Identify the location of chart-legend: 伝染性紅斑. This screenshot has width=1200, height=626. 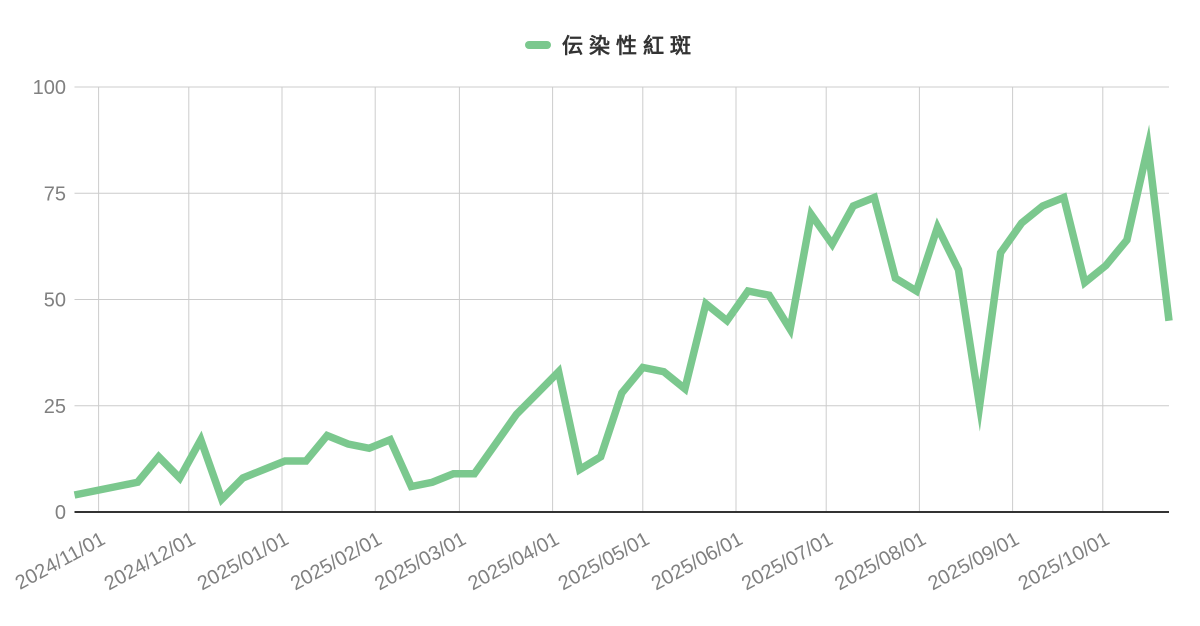
(600, 45).